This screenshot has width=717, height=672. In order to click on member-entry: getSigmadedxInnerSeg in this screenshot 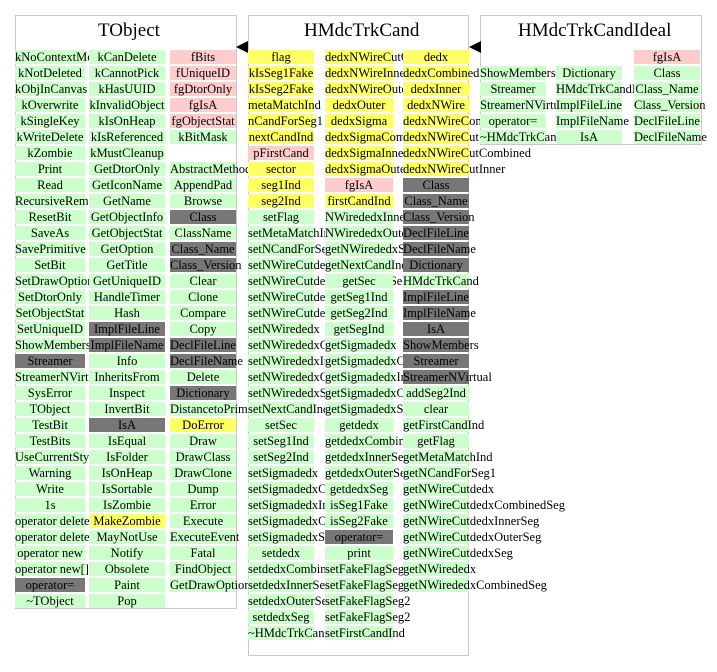, I will do `click(383, 377)`.